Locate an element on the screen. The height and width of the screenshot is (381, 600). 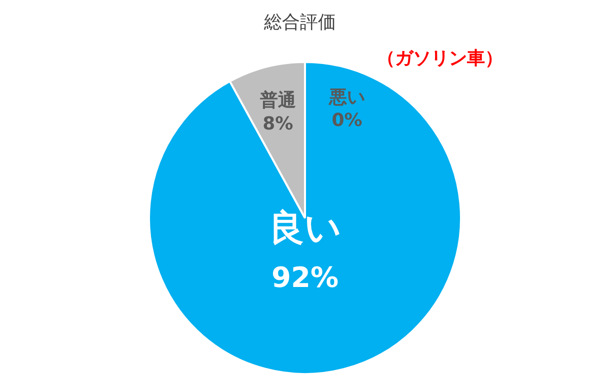
slice-label: 普通 is located at coordinates (277, 101).